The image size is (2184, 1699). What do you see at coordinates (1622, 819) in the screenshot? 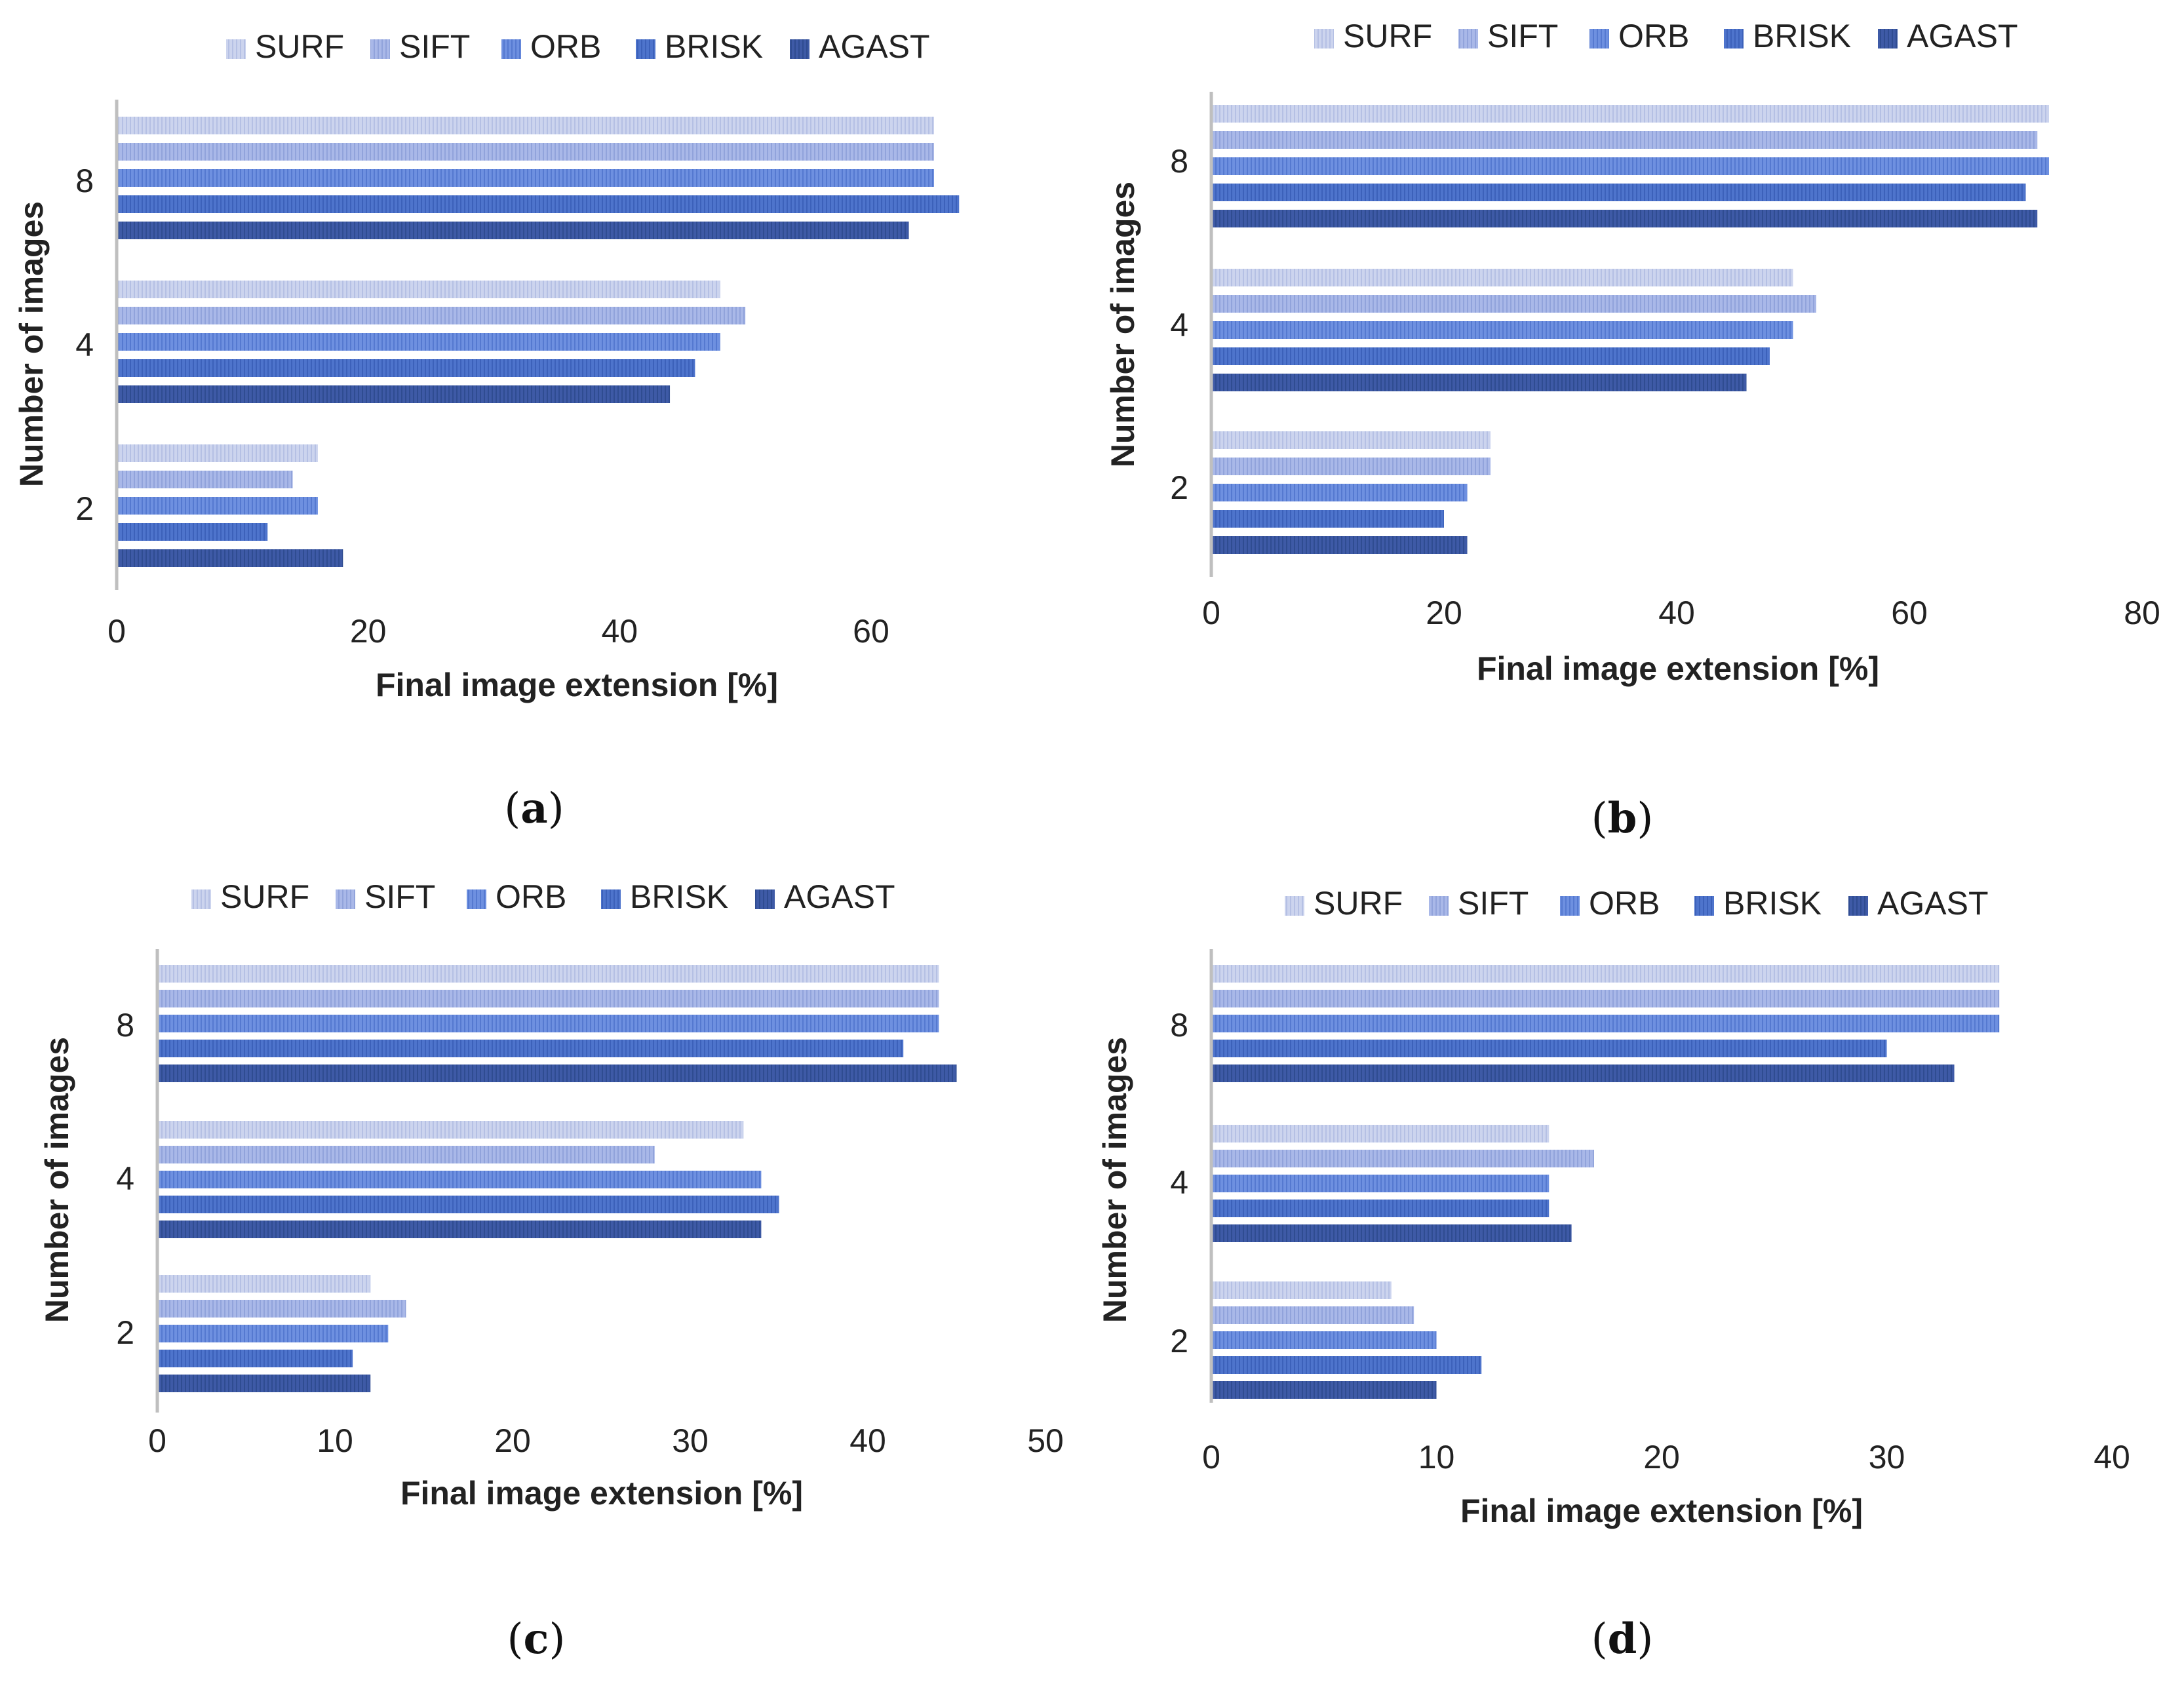
I see `panel-caption: (b)` at bounding box center [1622, 819].